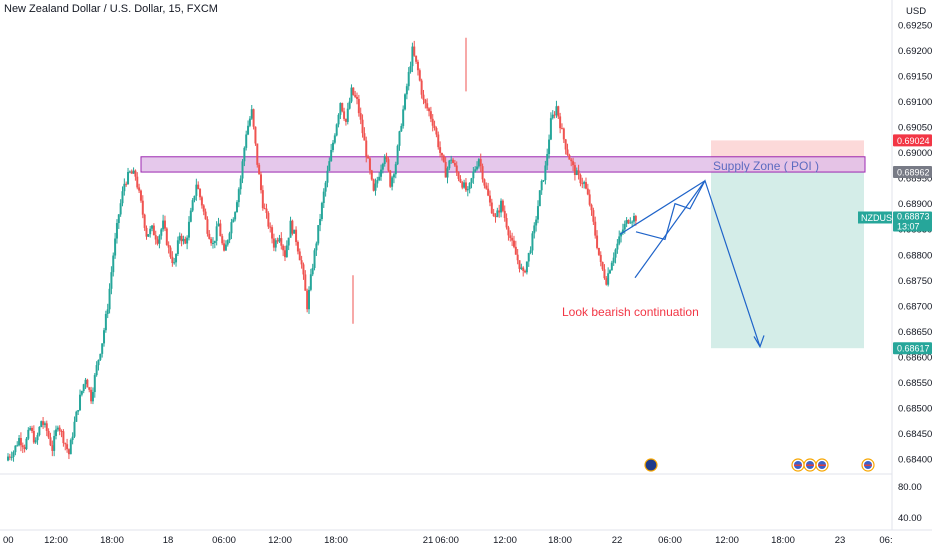 This screenshot has height=550, width=932. Describe the element at coordinates (727, 540) in the screenshot. I see `x-tick-label: 12:00` at that location.